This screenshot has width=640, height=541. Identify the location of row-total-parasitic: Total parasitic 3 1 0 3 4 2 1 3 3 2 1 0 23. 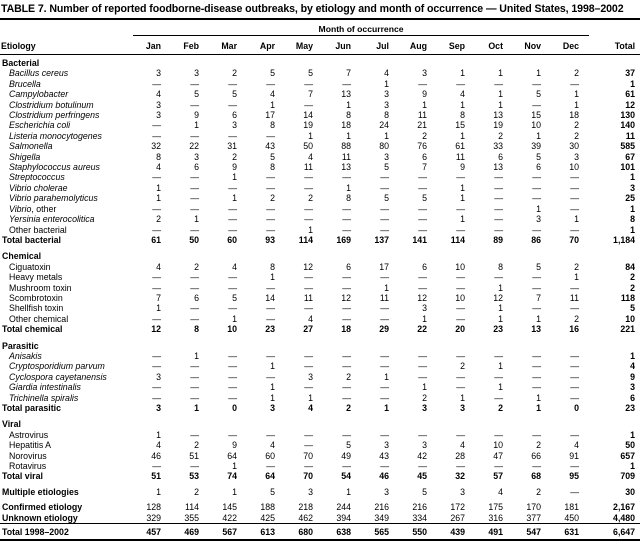
(320, 408).